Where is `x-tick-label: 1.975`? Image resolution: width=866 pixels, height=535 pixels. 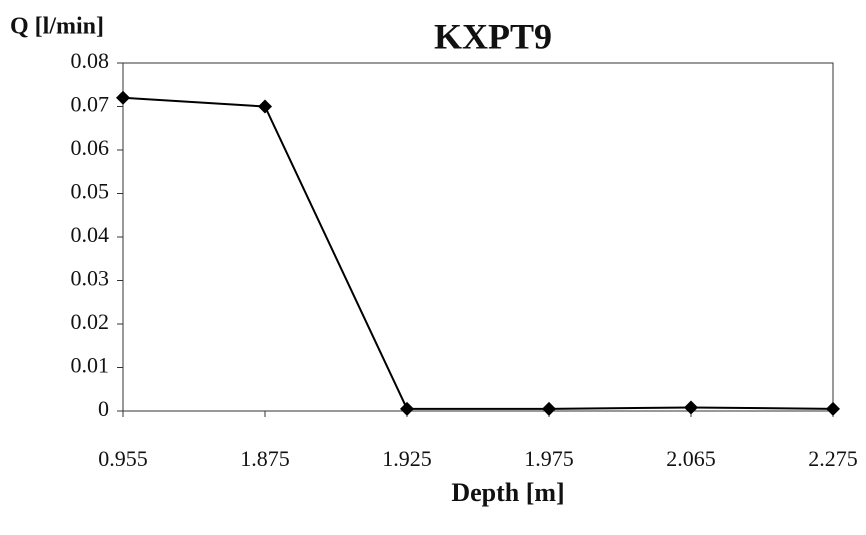
x-tick-label: 1.975 is located at coordinates (549, 458).